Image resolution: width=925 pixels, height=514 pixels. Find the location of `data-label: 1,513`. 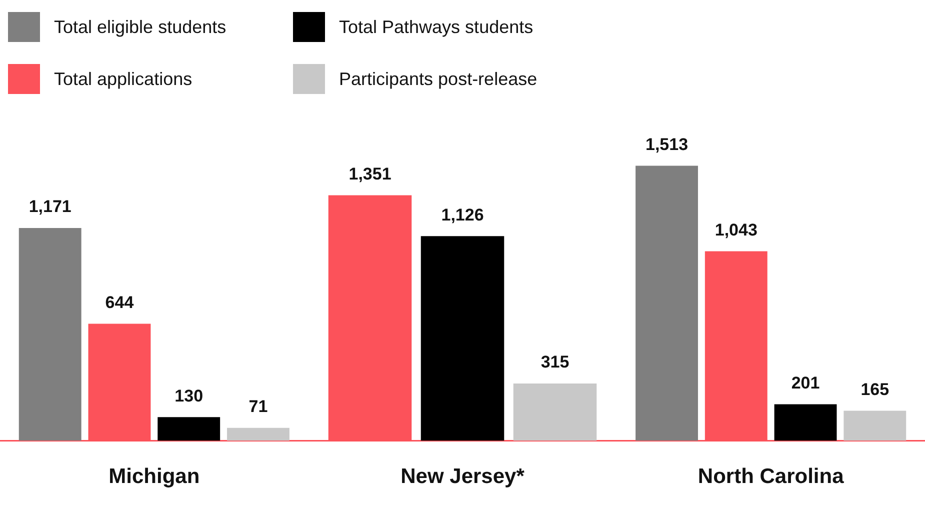

data-label: 1,513 is located at coordinates (666, 144).